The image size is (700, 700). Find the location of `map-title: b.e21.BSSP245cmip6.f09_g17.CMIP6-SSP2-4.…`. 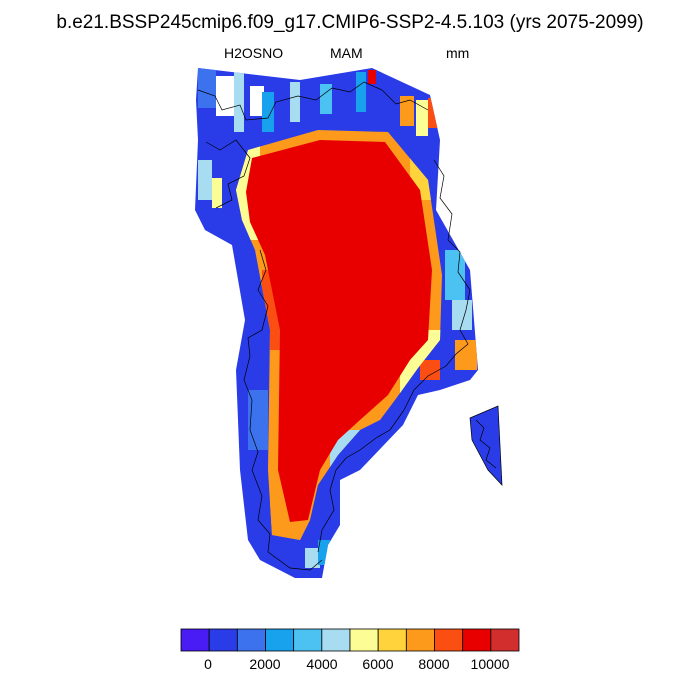

map-title: b.e21.BSSP245cmip6.f09_g17.CMIP6-SSP2-4.… is located at coordinates (350, 22).